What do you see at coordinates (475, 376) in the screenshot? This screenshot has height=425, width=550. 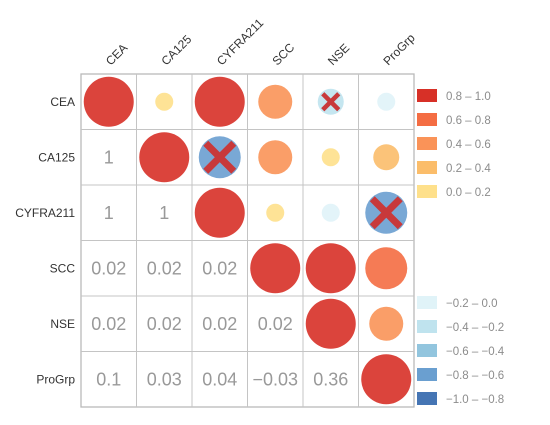 I see `legend-label-negative: −0.8 – −0.6` at bounding box center [475, 376].